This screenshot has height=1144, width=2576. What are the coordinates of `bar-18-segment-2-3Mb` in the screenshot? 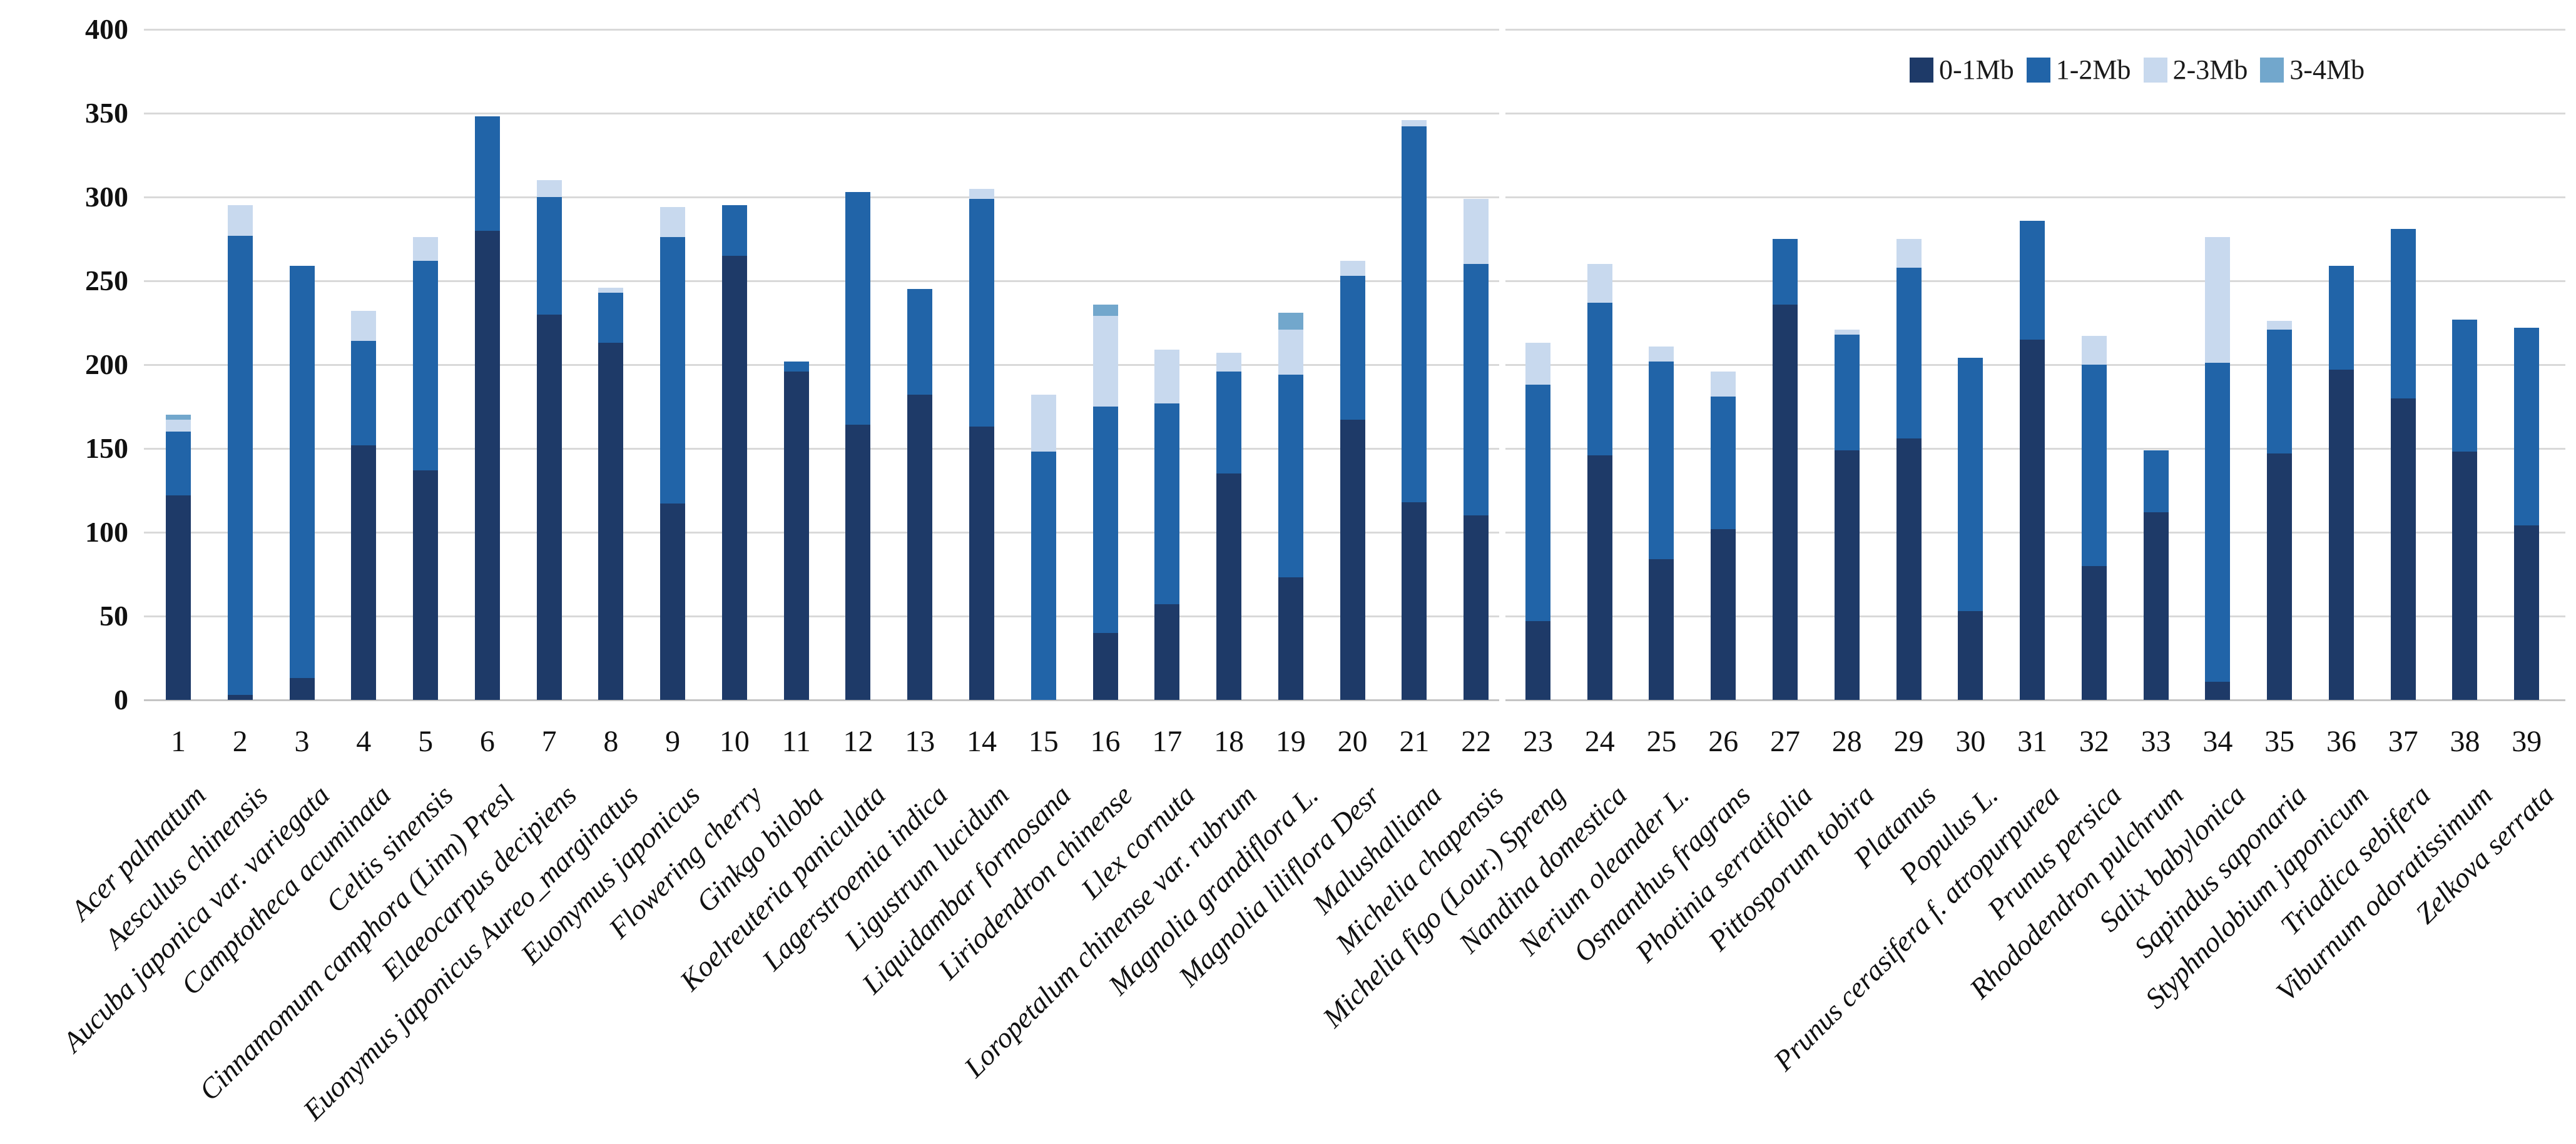 It's located at (1229, 362).